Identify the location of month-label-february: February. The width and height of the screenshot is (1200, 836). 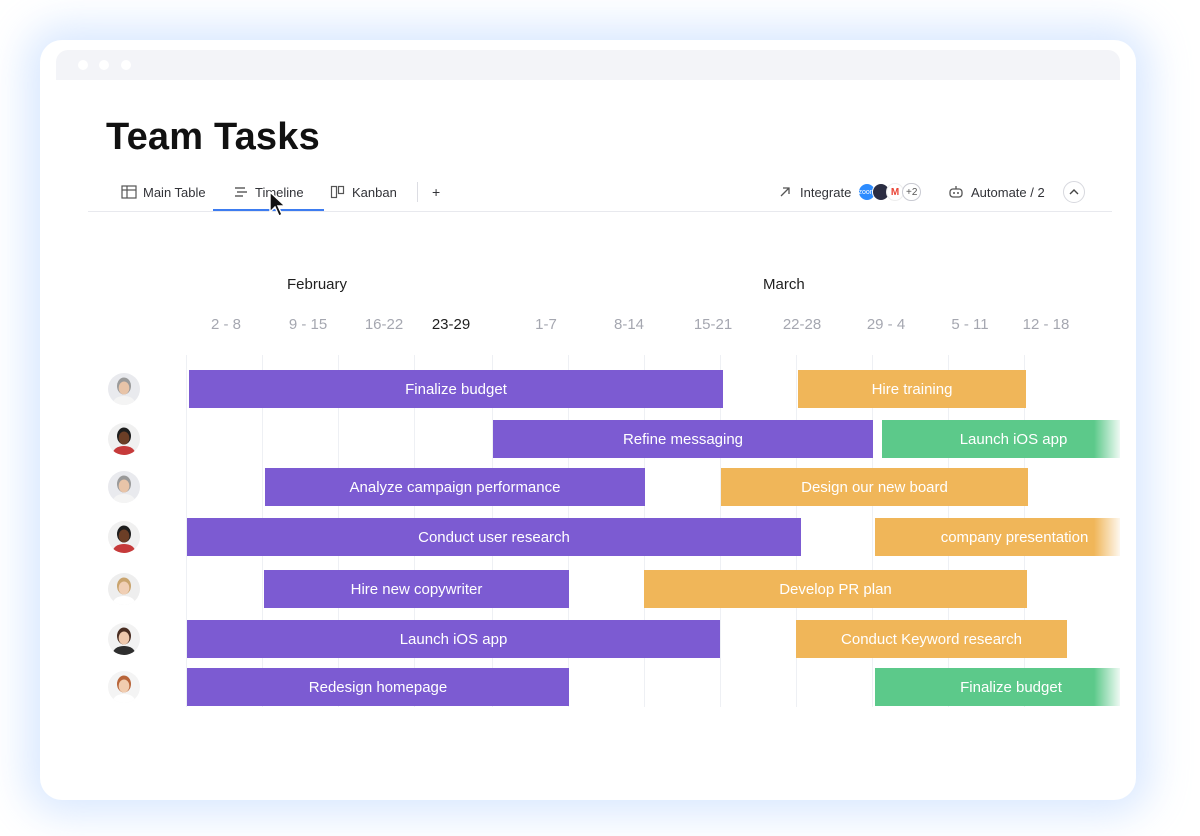
(317, 284).